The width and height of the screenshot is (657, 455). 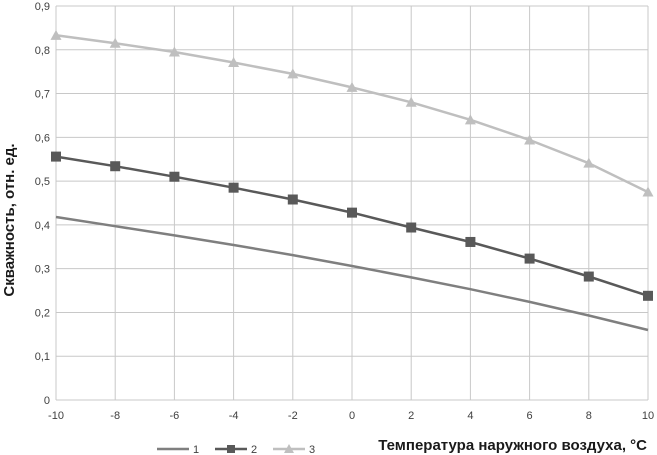 What do you see at coordinates (47, 401) in the screenshot?
I see `y-tick-label: 0` at bounding box center [47, 401].